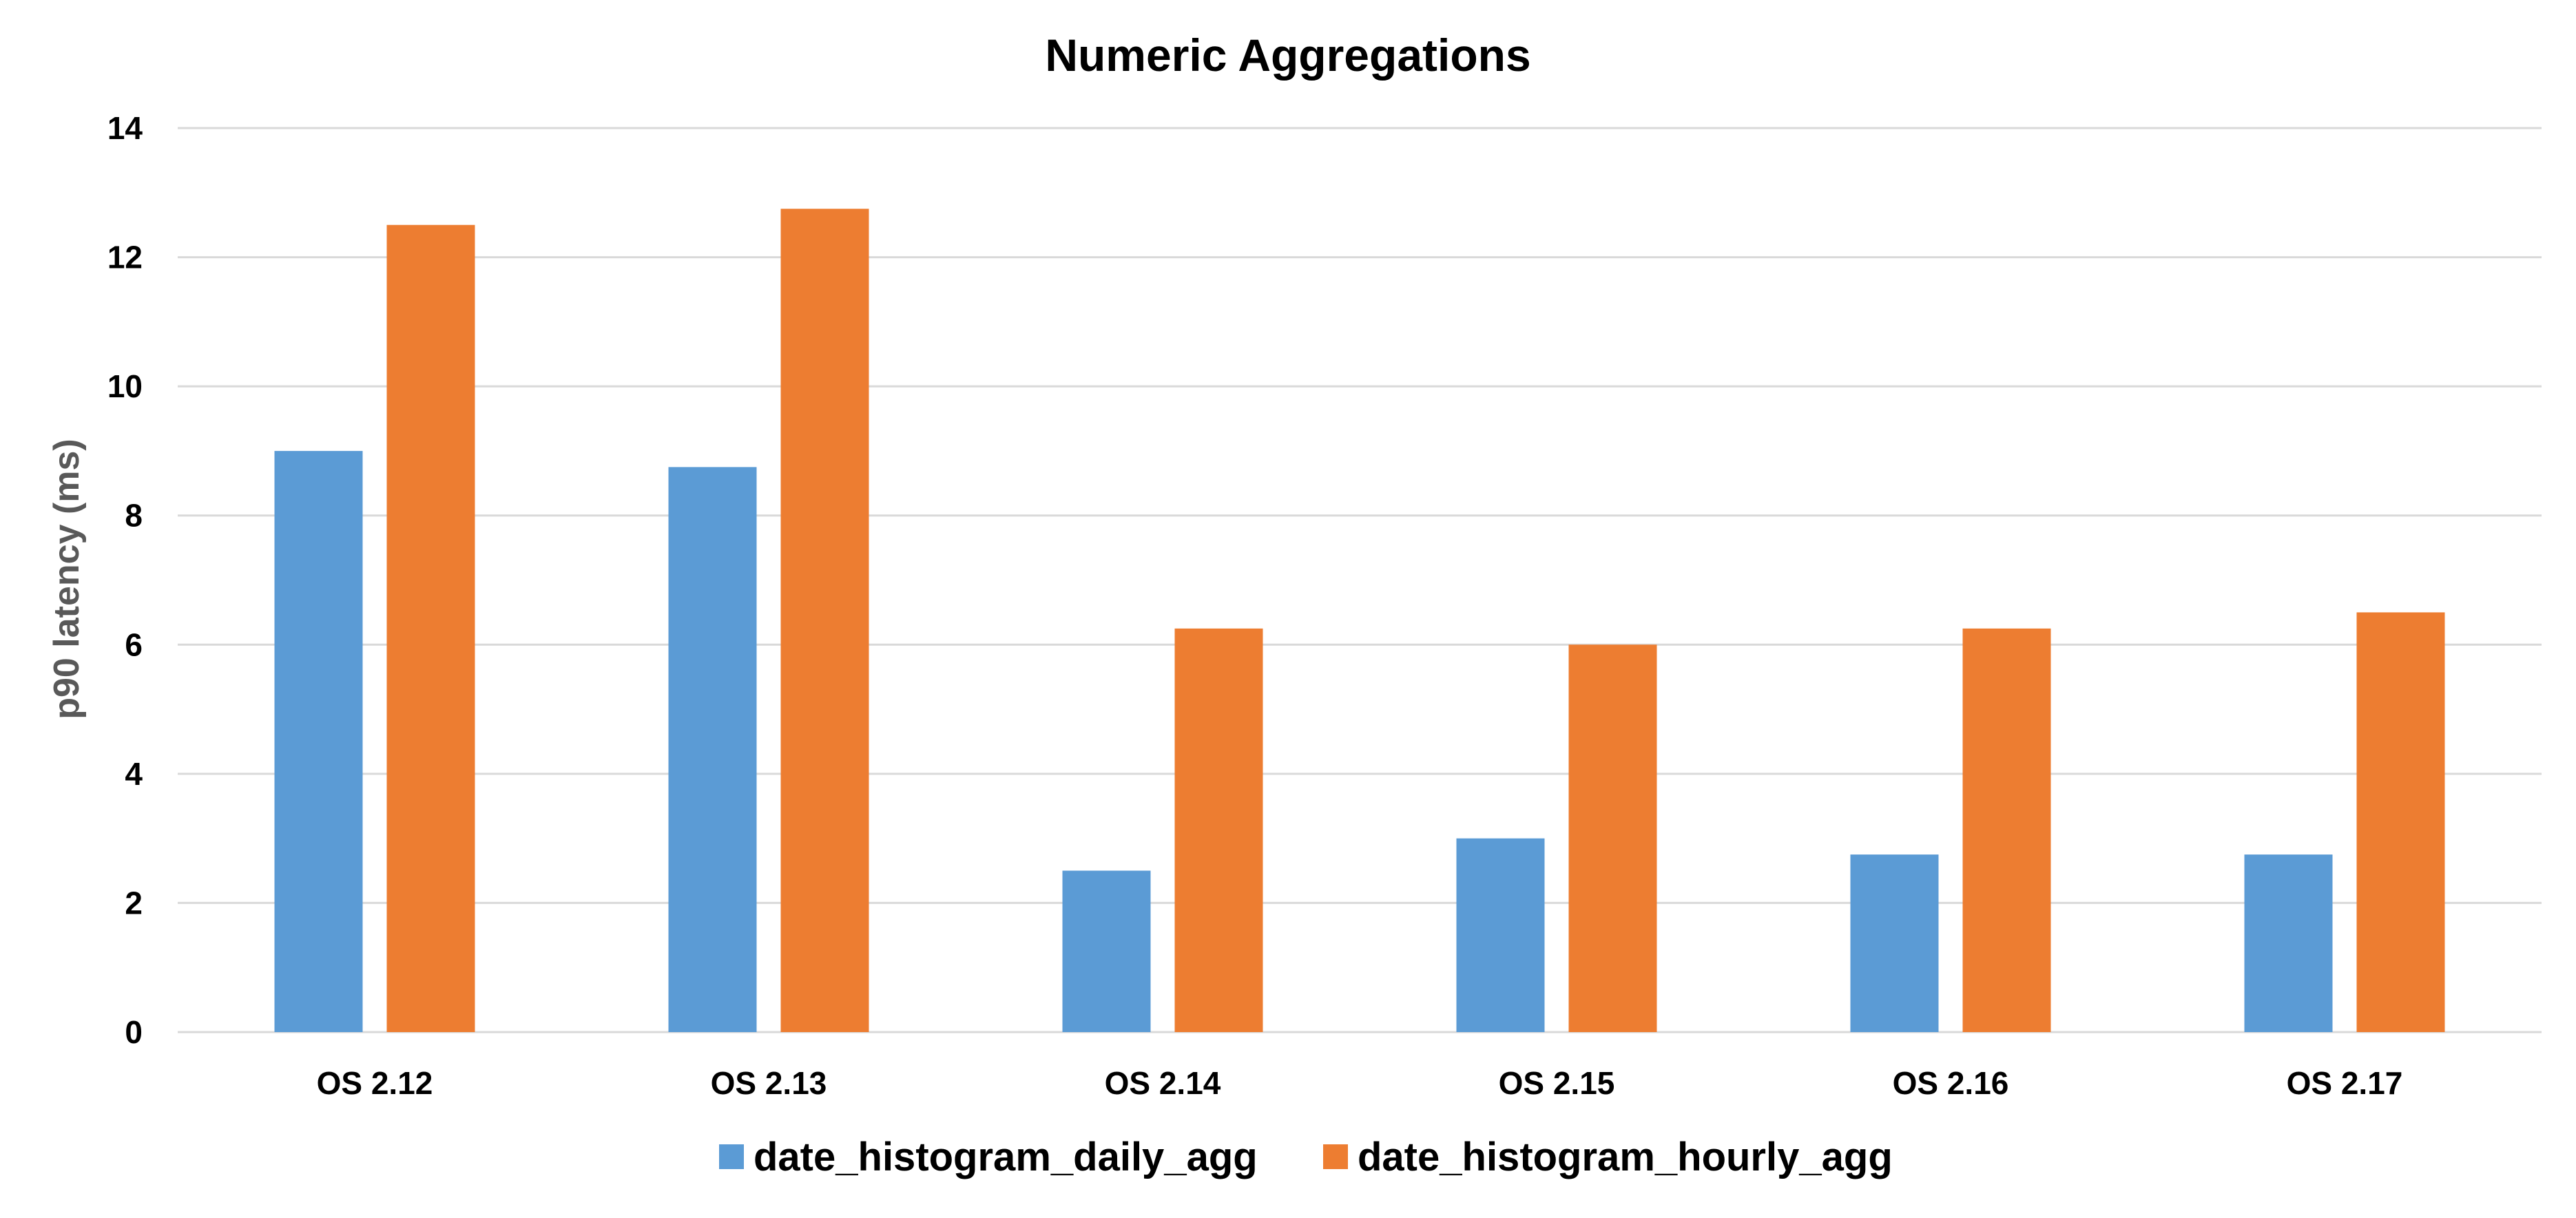  Describe the element at coordinates (769, 1083) in the screenshot. I see `x-tick-label: OS 2.13` at that location.